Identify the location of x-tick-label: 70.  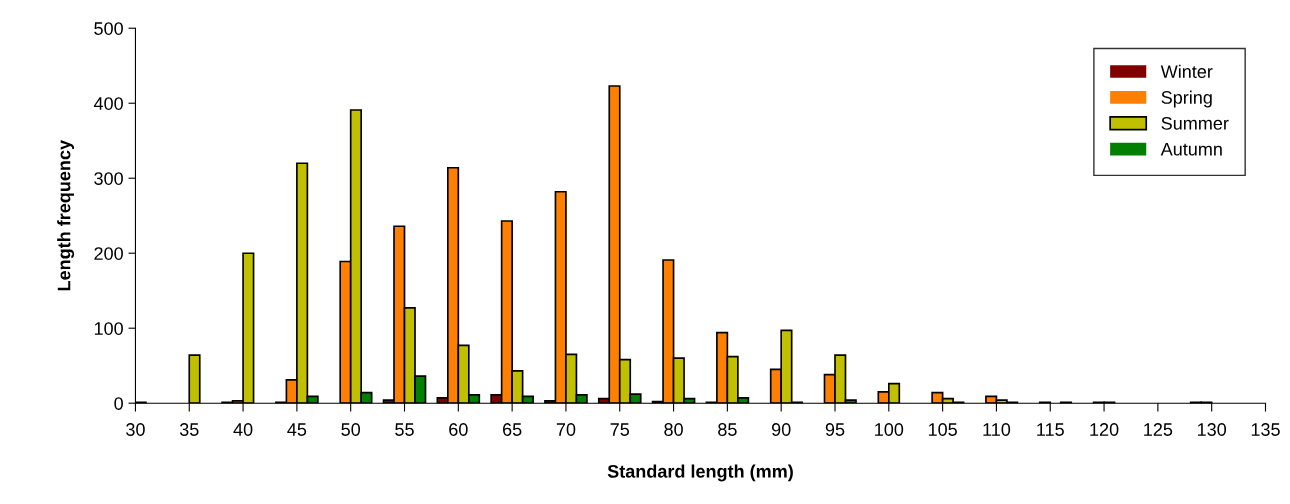
(566, 429).